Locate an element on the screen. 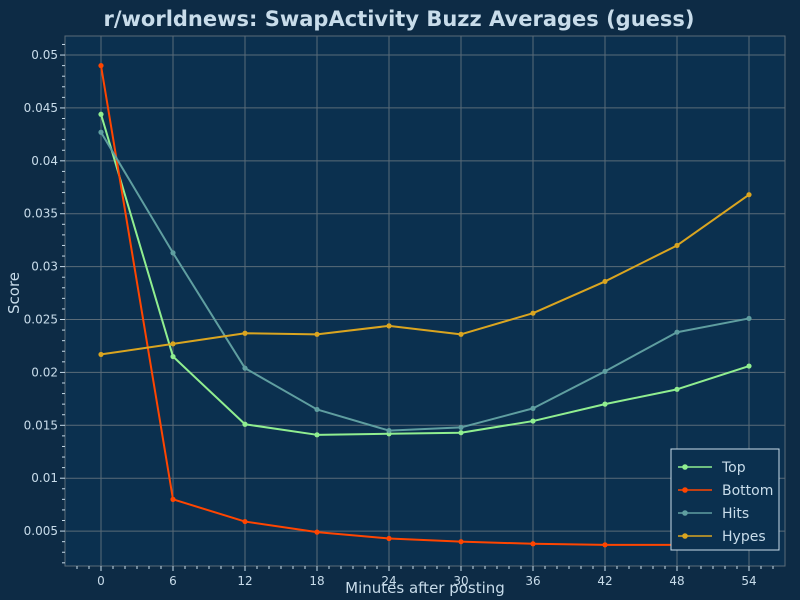 The width and height of the screenshot is (800, 600). x-tick-label: 0 is located at coordinates (101, 581).